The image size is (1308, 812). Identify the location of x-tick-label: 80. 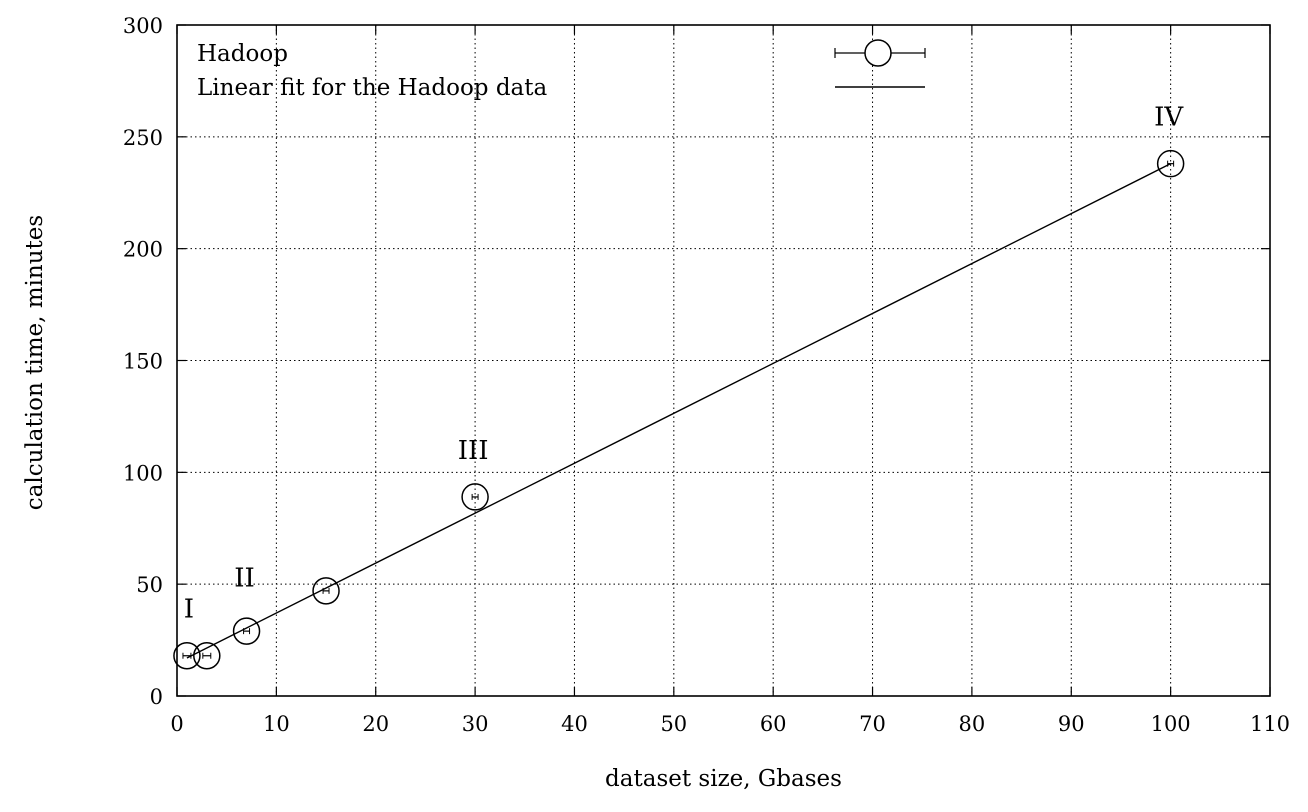
(972, 724).